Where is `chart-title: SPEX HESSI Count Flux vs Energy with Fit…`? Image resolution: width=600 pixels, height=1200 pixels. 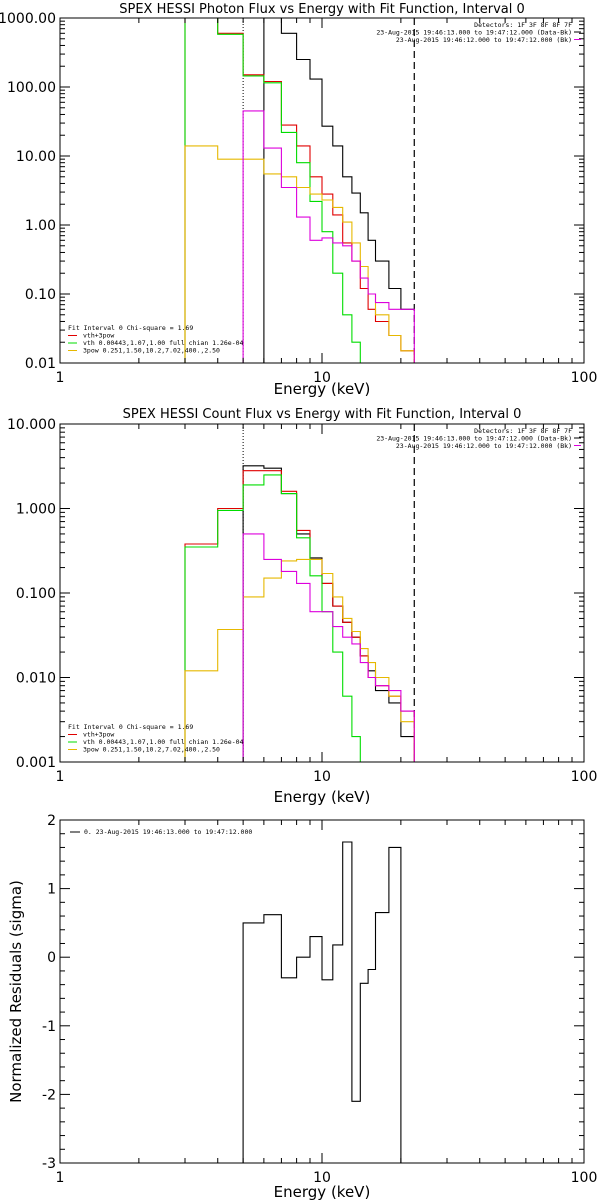
chart-title: SPEX HESSI Count Flux vs Energy with Fit… is located at coordinates (322, 414).